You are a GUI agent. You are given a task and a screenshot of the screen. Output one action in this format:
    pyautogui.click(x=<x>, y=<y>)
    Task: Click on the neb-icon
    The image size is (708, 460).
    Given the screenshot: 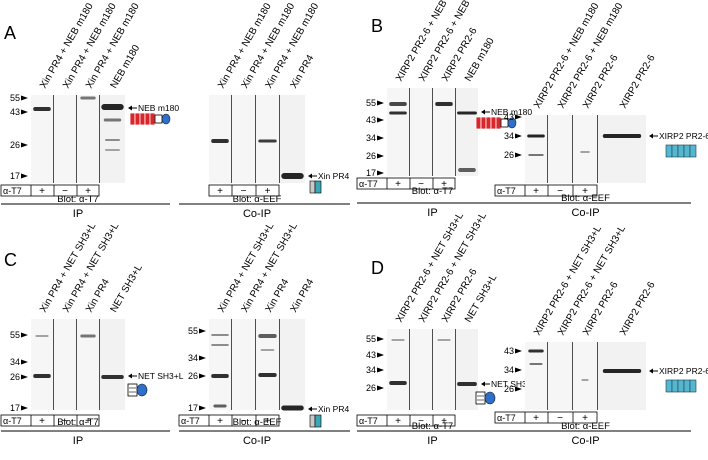 What is the action you would take?
    pyautogui.click(x=150, y=119)
    